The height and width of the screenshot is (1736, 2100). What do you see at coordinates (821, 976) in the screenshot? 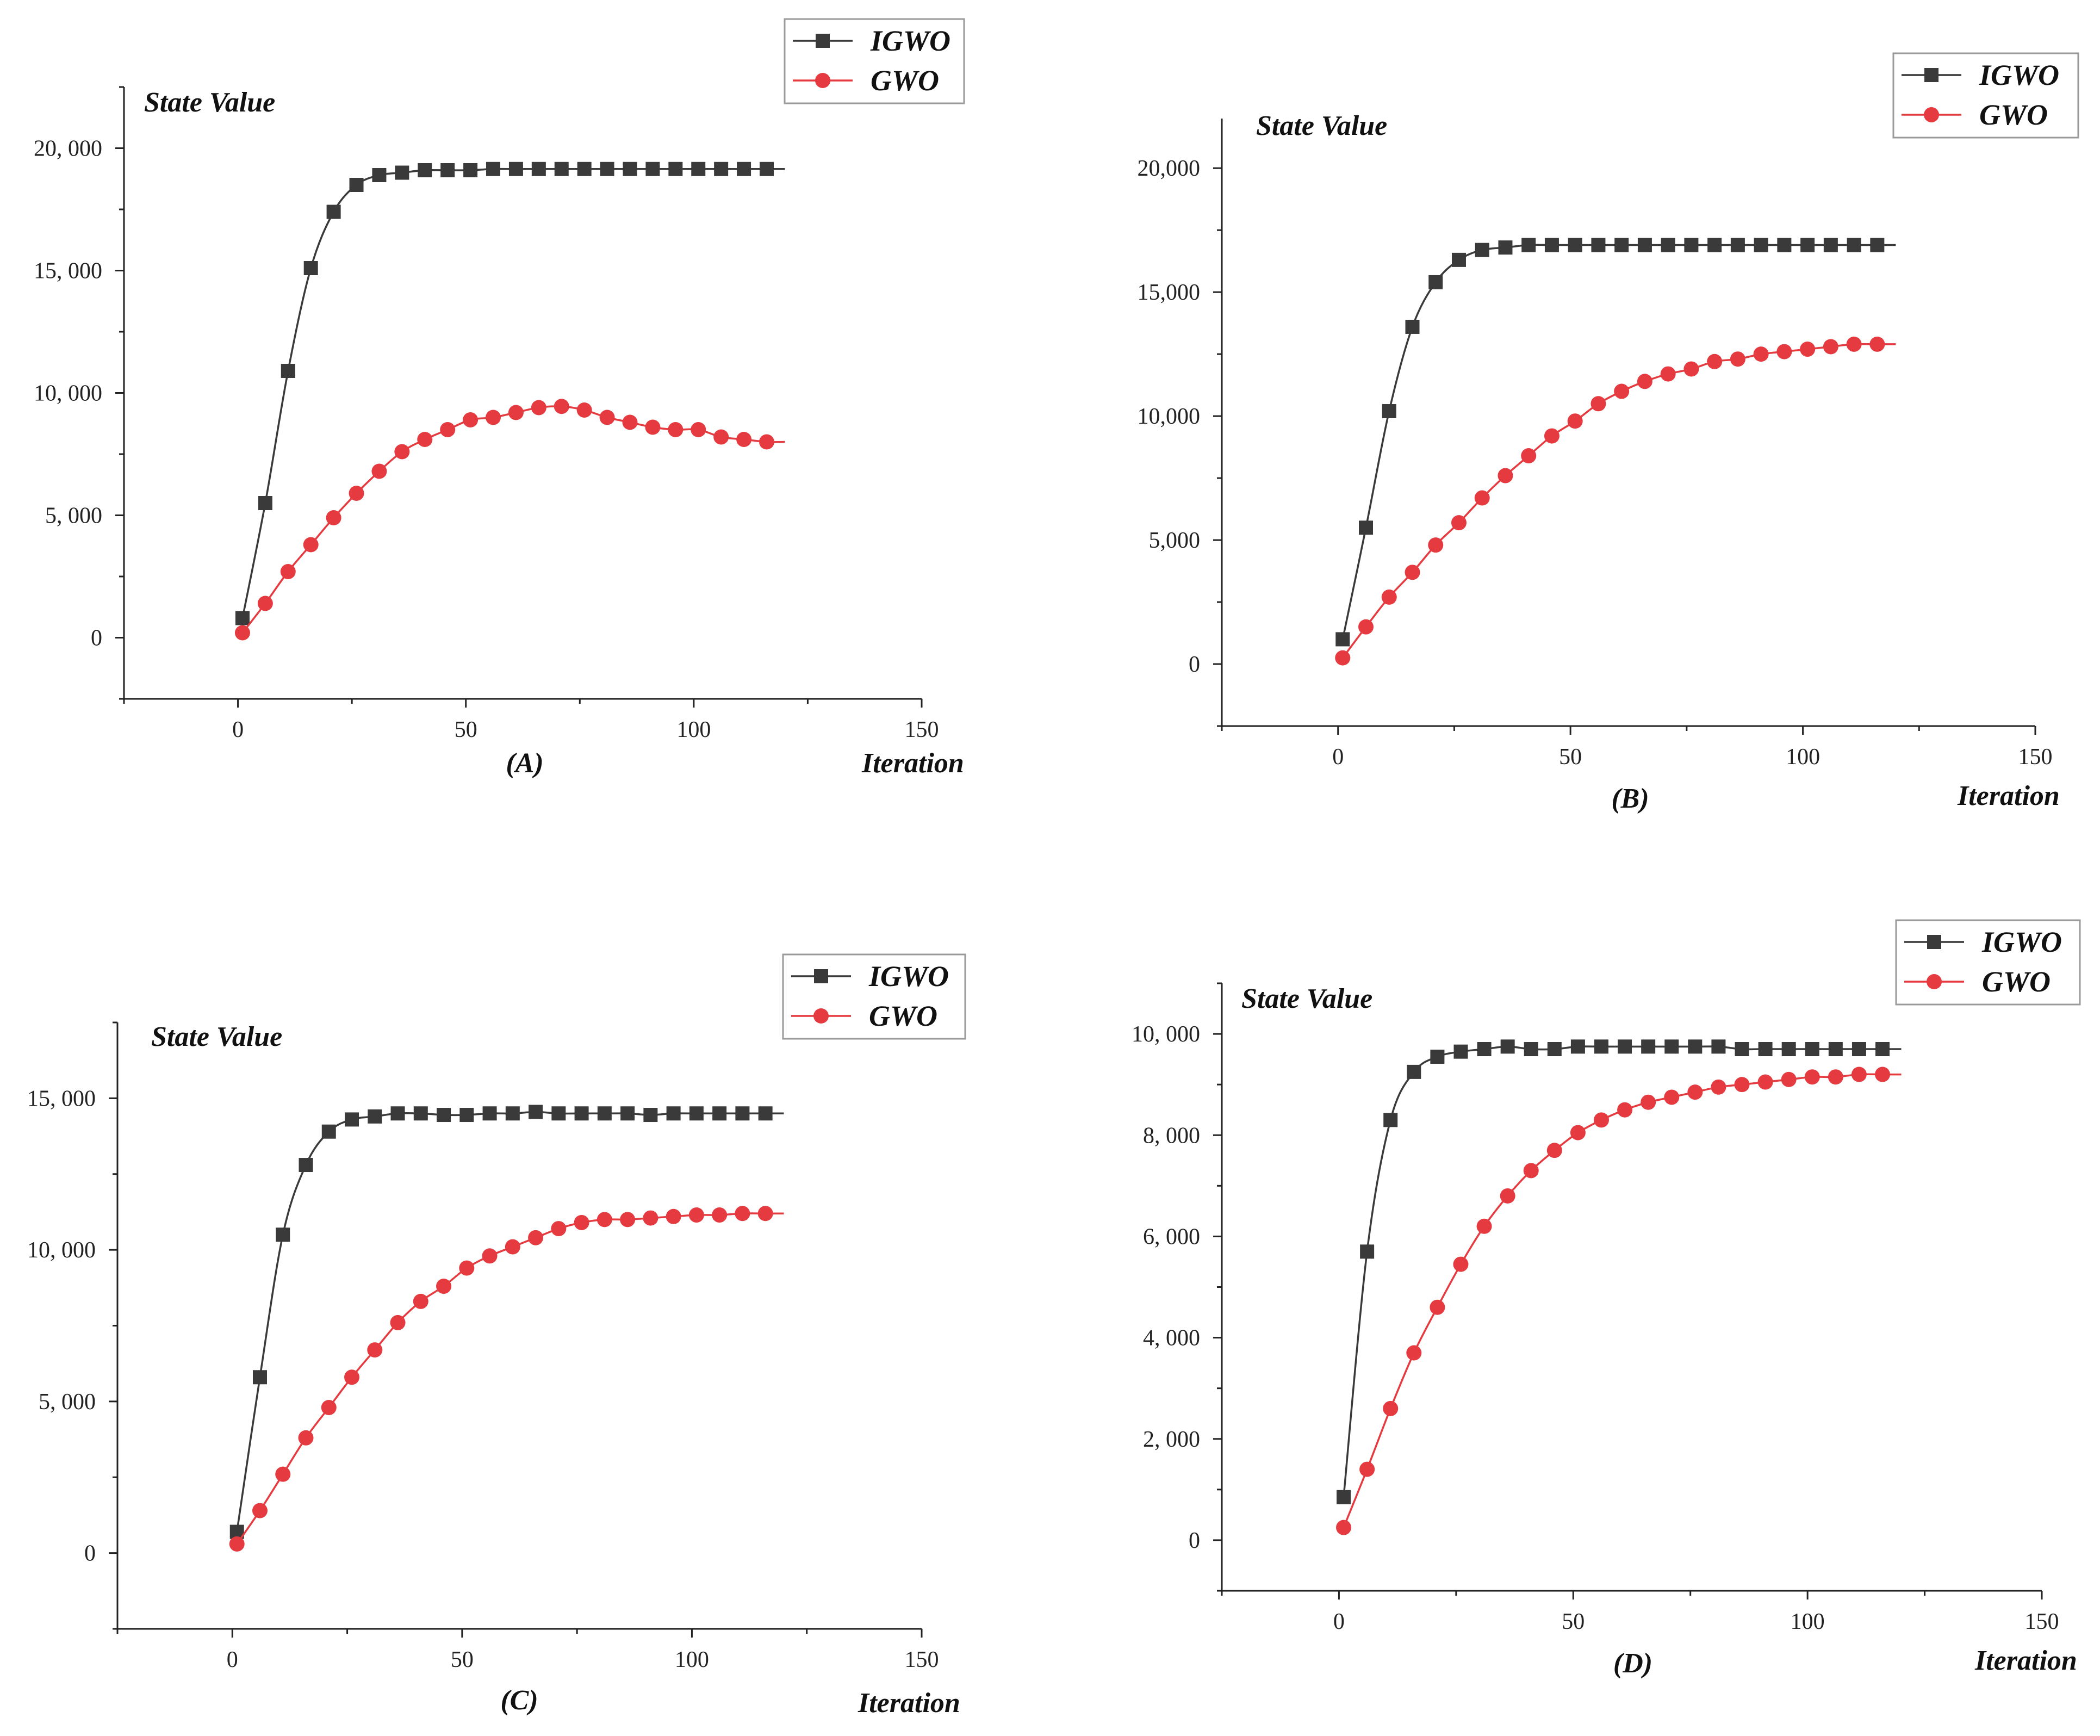
I see `legend-marker-igwo` at bounding box center [821, 976].